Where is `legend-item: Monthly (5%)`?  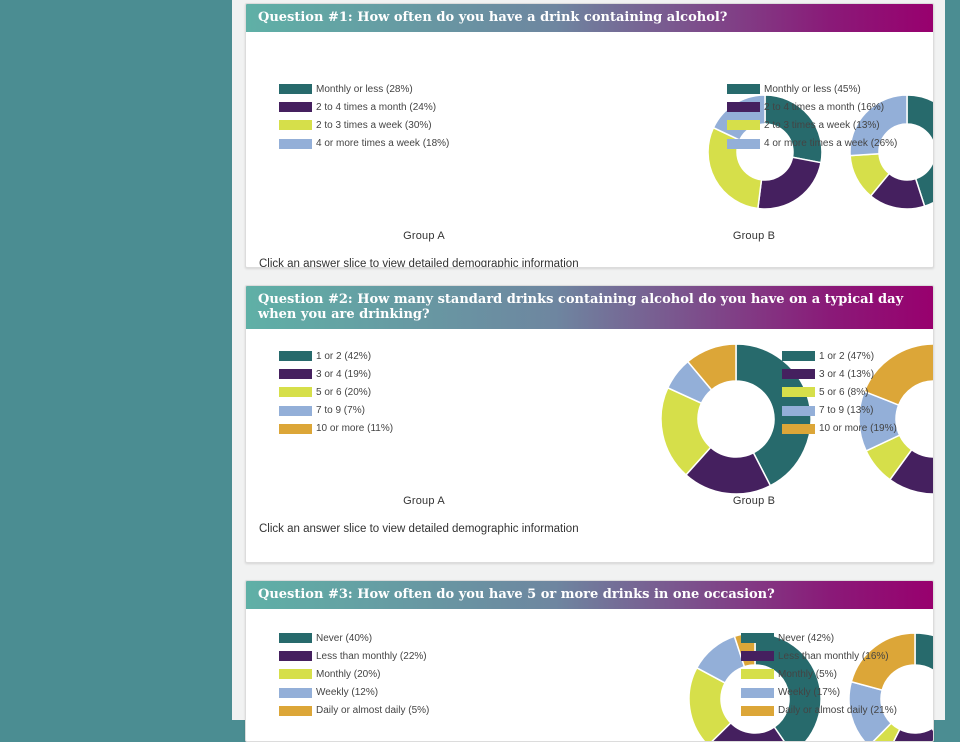 legend-item: Monthly (5%) is located at coordinates (819, 674).